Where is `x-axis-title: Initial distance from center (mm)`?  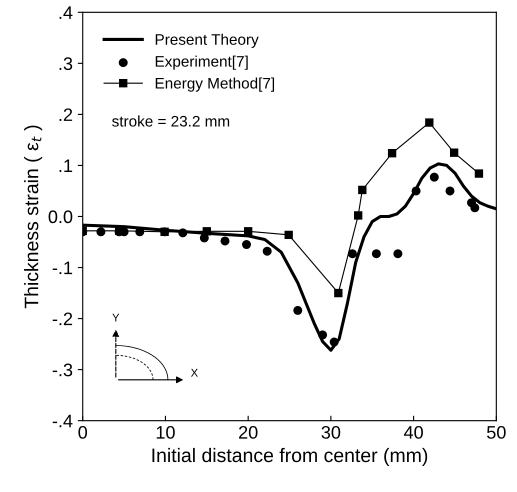
x-axis-title: Initial distance from center (mm) is located at coordinates (290, 457).